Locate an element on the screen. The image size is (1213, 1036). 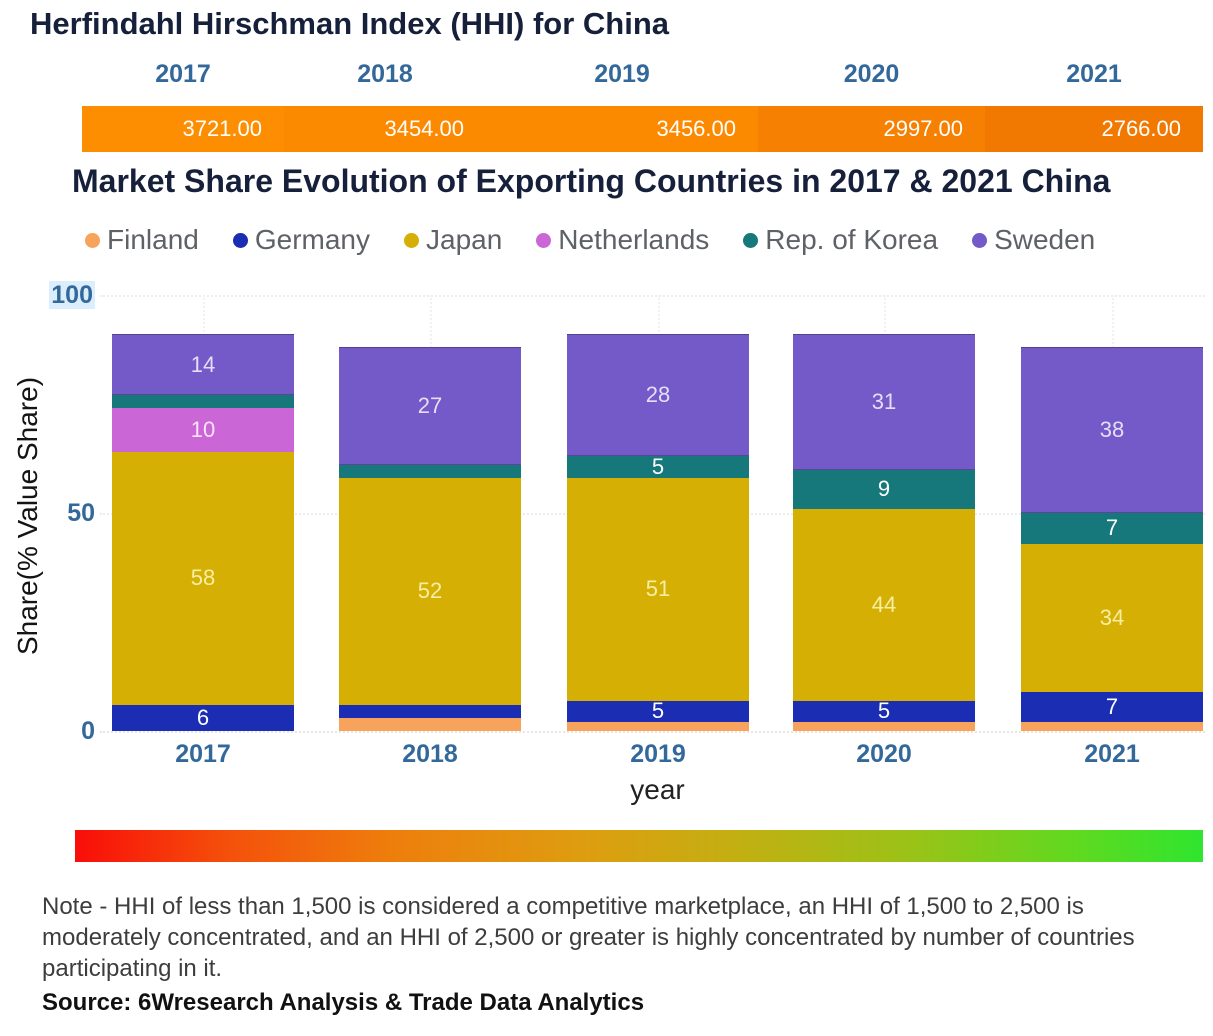
hhi-value-cell-2021: 2766.00 is located at coordinates (1094, 129).